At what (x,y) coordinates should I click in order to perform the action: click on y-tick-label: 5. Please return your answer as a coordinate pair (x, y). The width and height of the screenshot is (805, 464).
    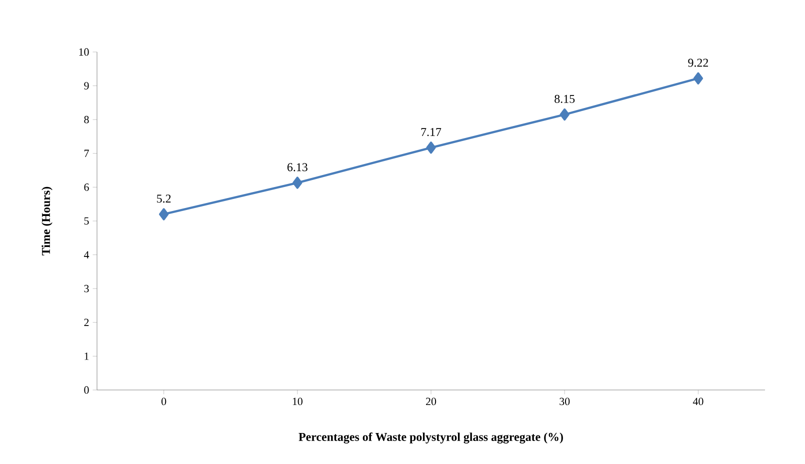
    Looking at the image, I should click on (86, 221).